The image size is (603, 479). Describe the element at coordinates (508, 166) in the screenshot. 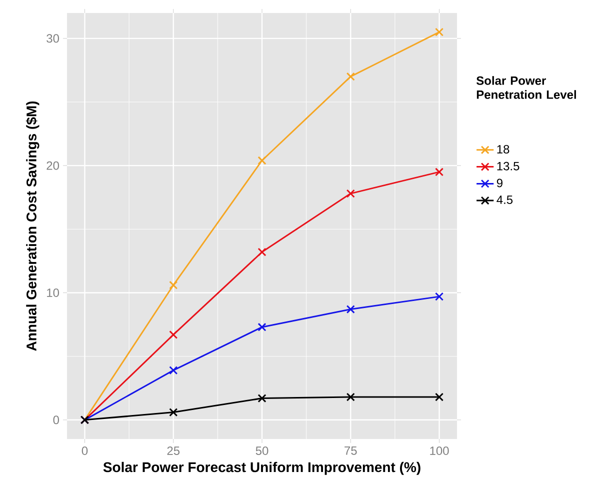

I see `legend-label: 13.5` at that location.